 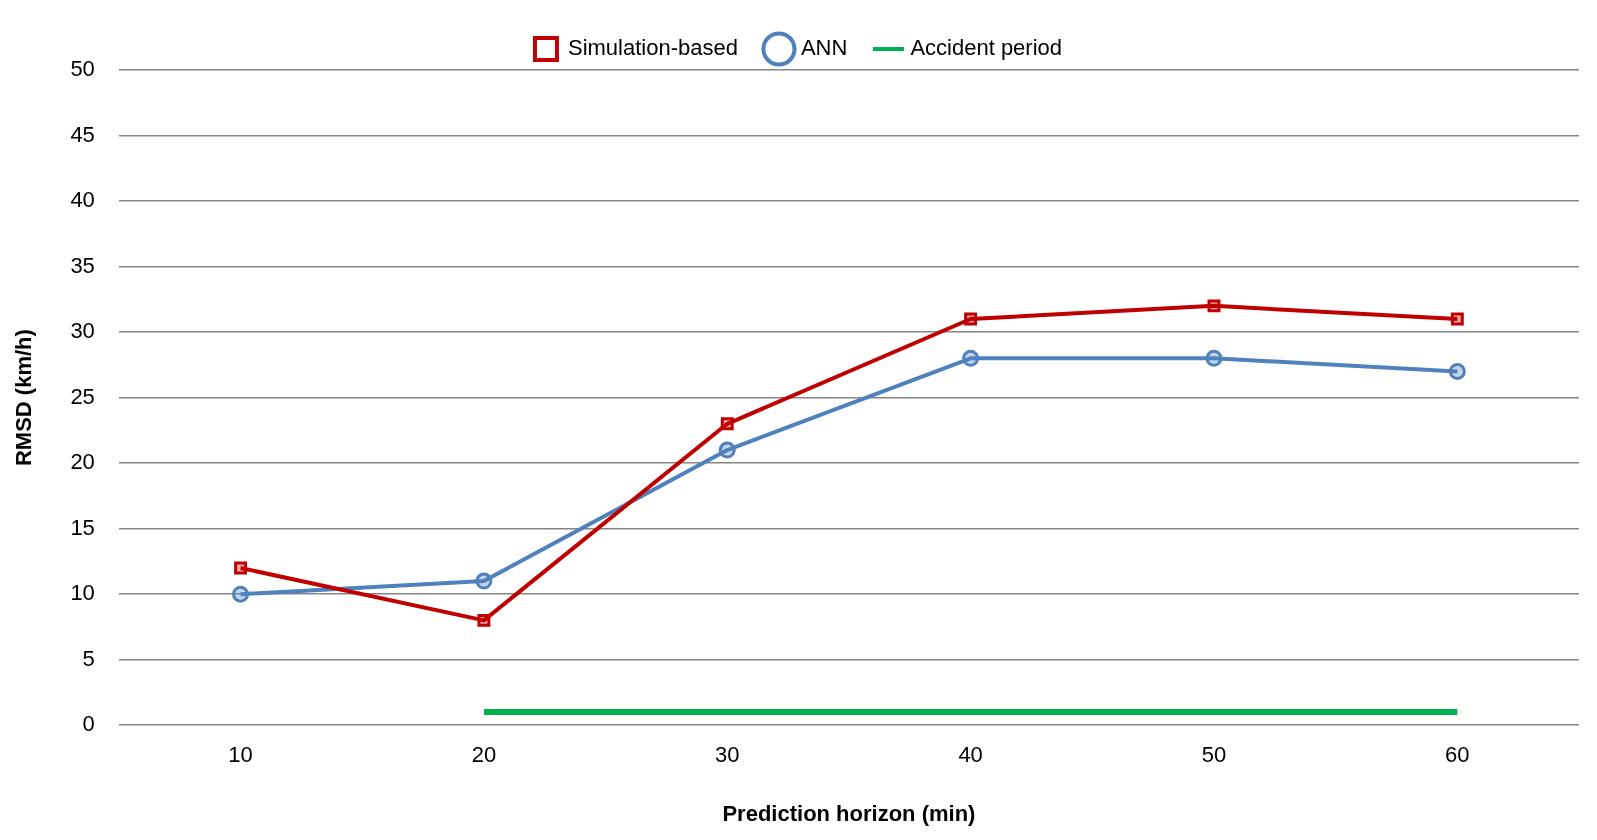 I want to click on y-tick-label: 40, so click(x=82, y=200).